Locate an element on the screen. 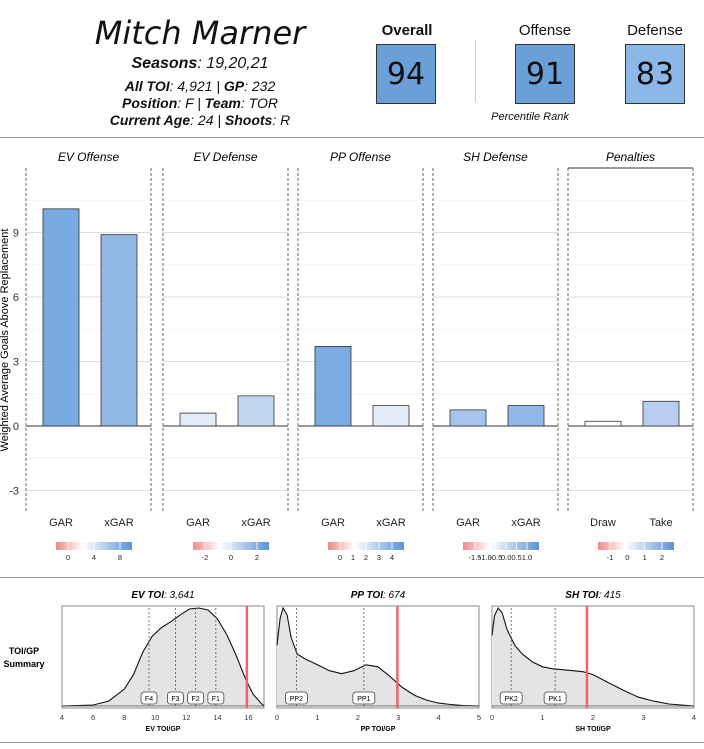 The image size is (704, 749). age-shoots-line: Current Age: 24 | Shoots: R is located at coordinates (200, 120).